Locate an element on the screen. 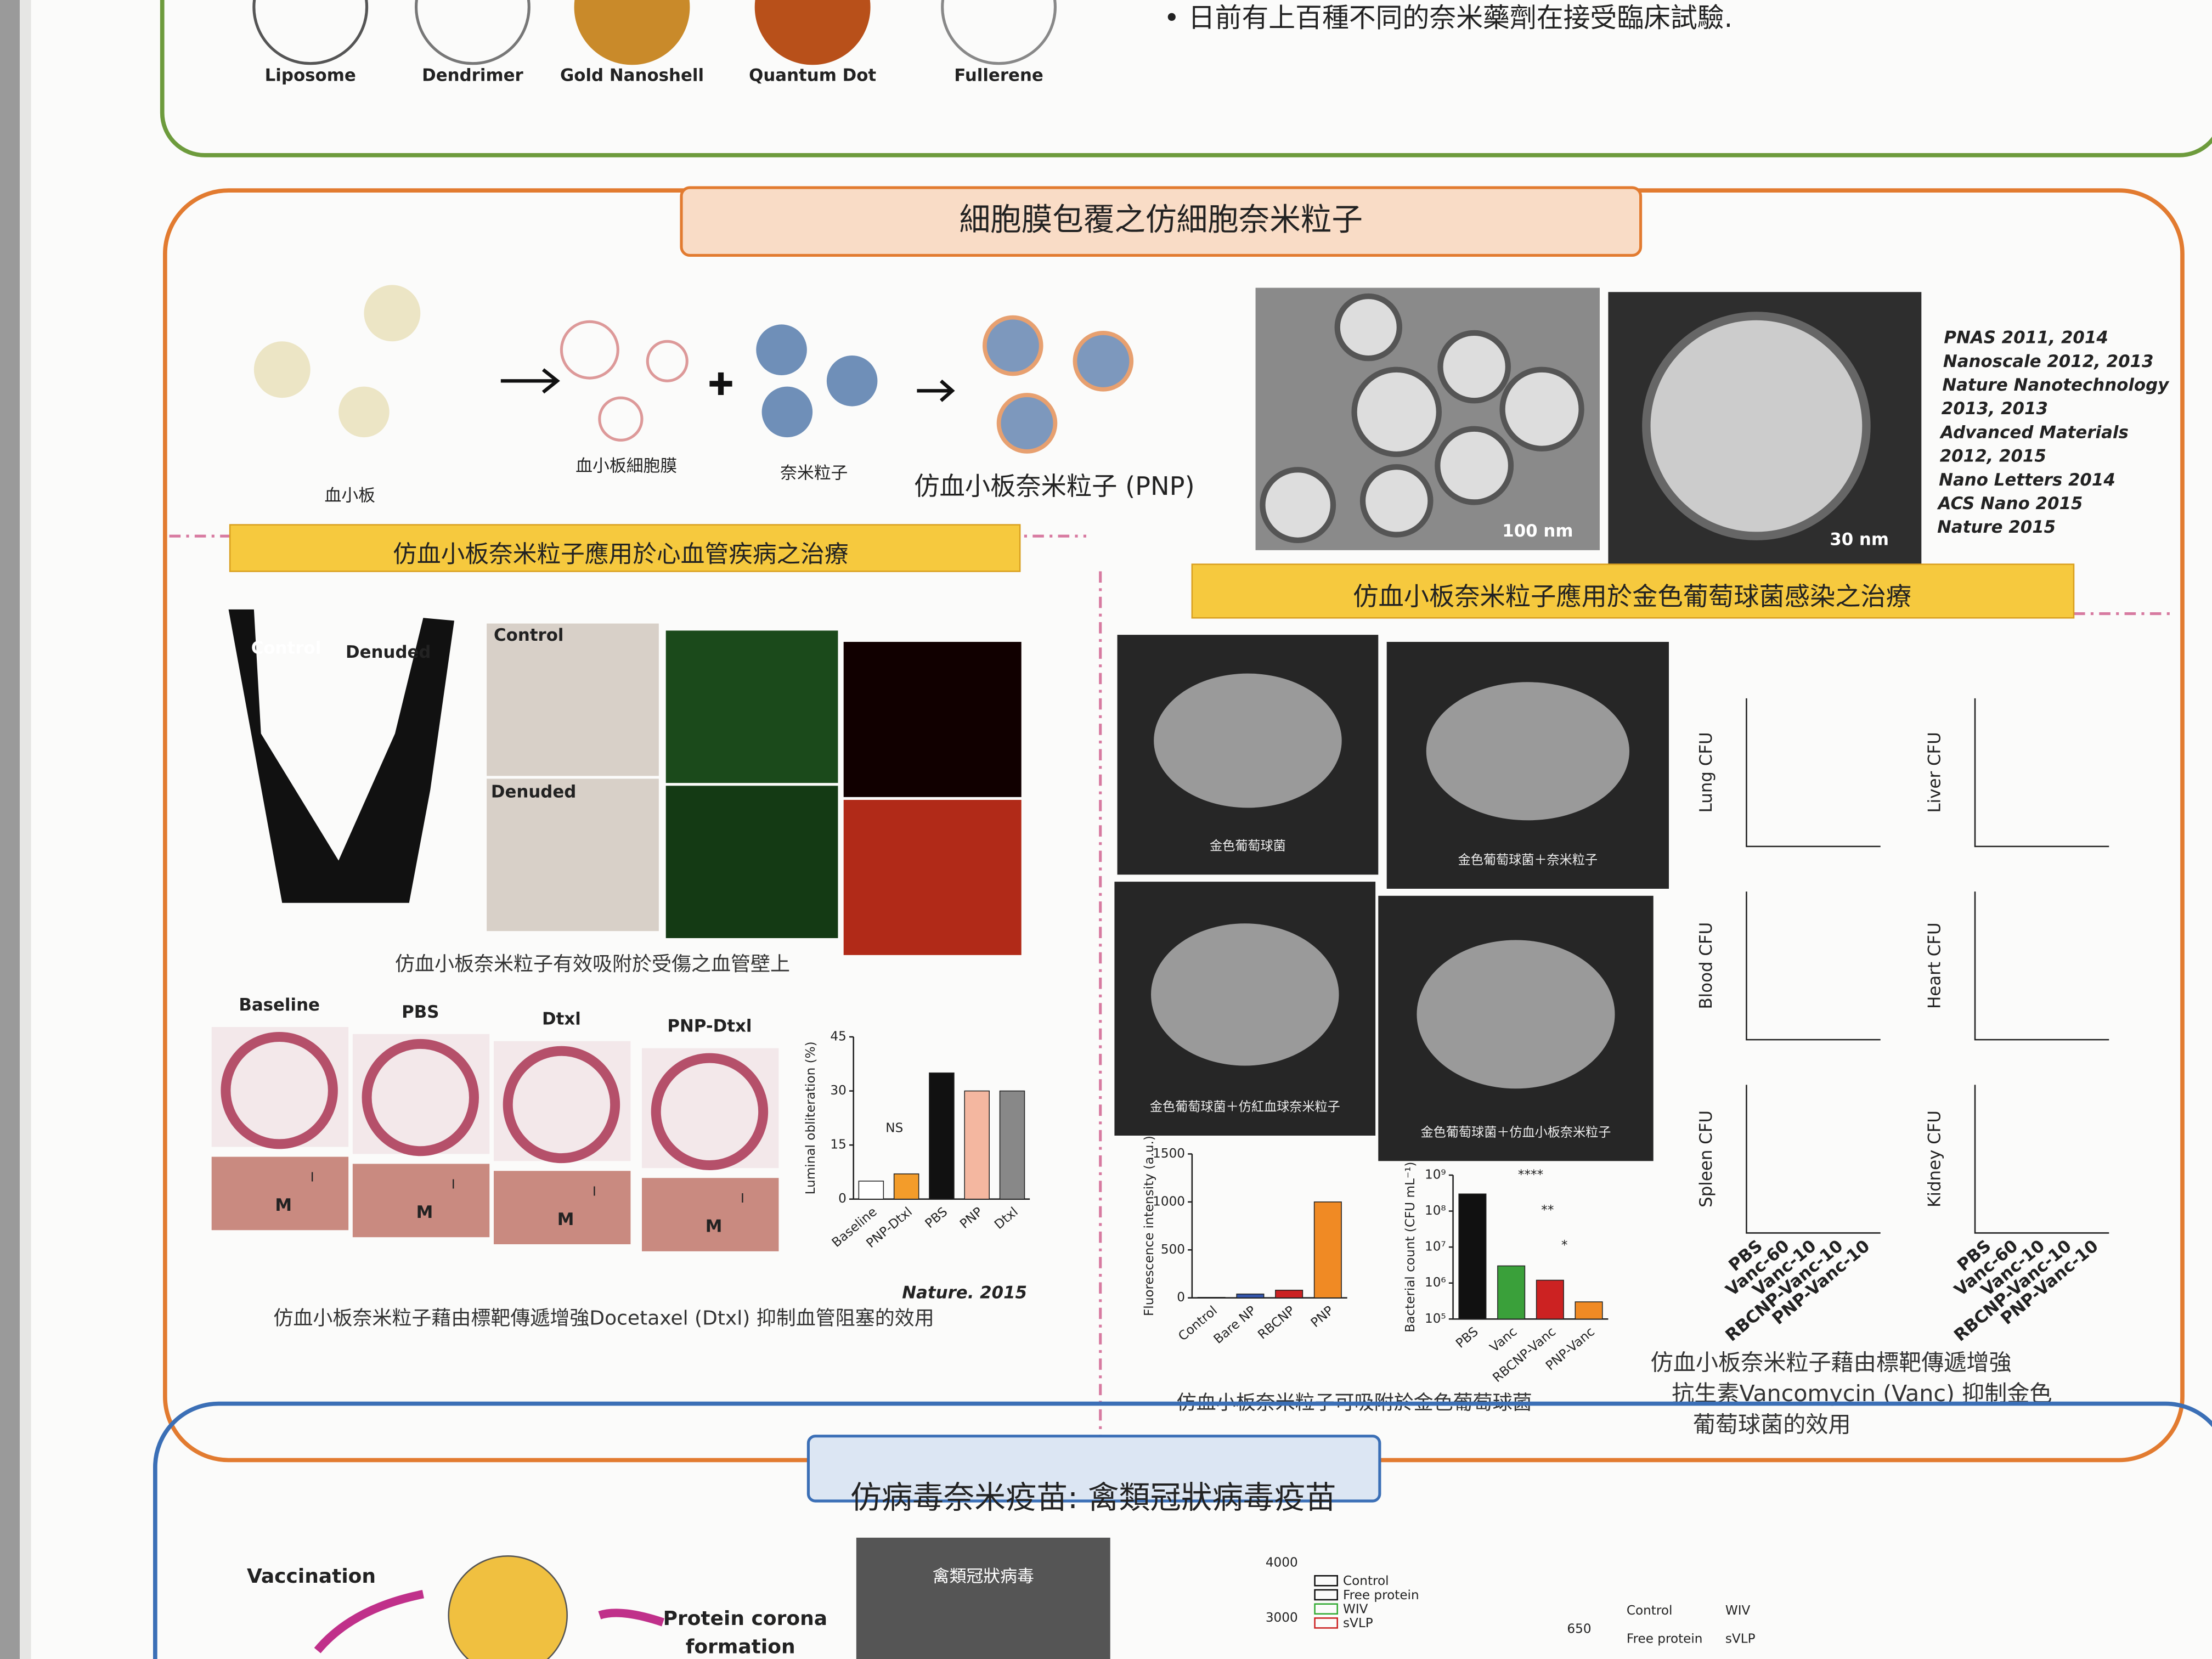  virus-particle is located at coordinates (508, 1607).